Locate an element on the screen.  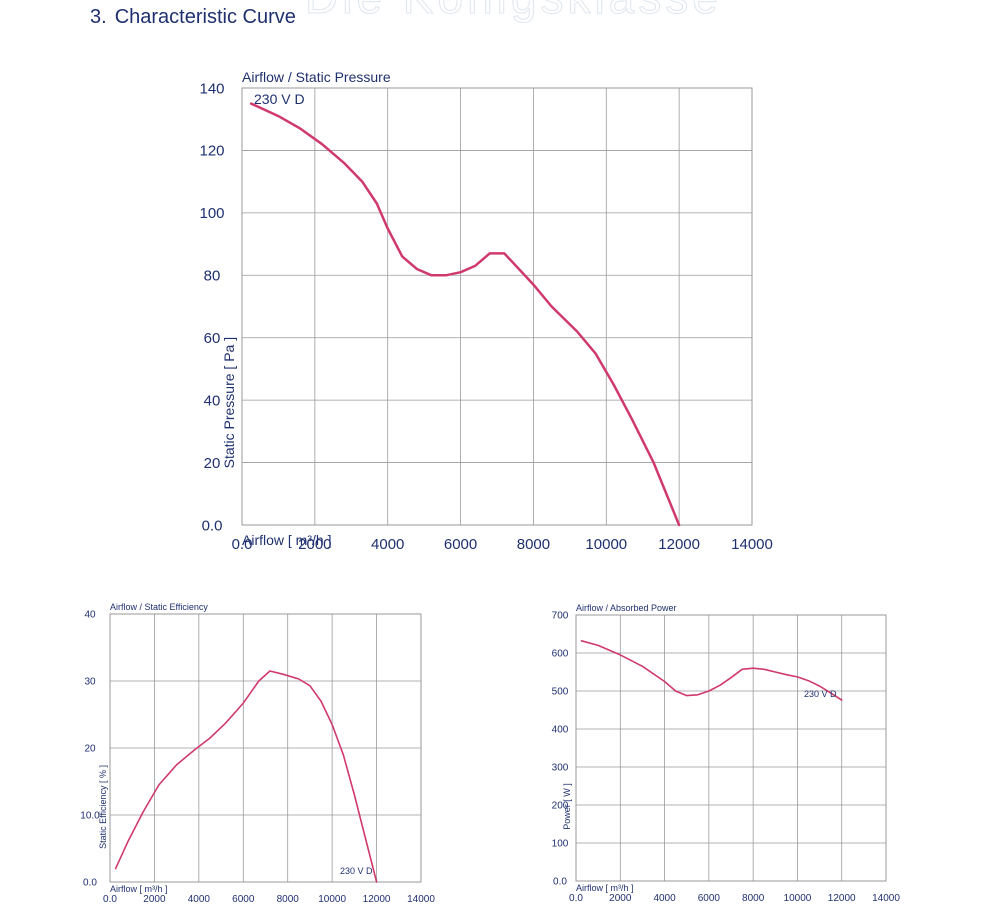
y-tick-label: 80 is located at coordinates (212, 276).